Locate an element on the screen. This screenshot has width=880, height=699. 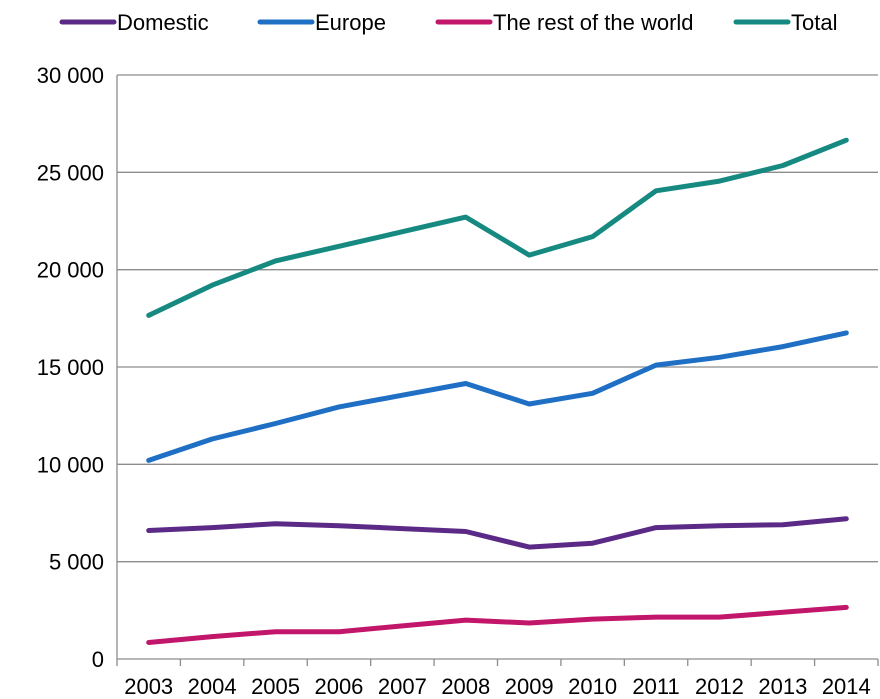
x-tick-label: 2014 is located at coordinates (846, 686).